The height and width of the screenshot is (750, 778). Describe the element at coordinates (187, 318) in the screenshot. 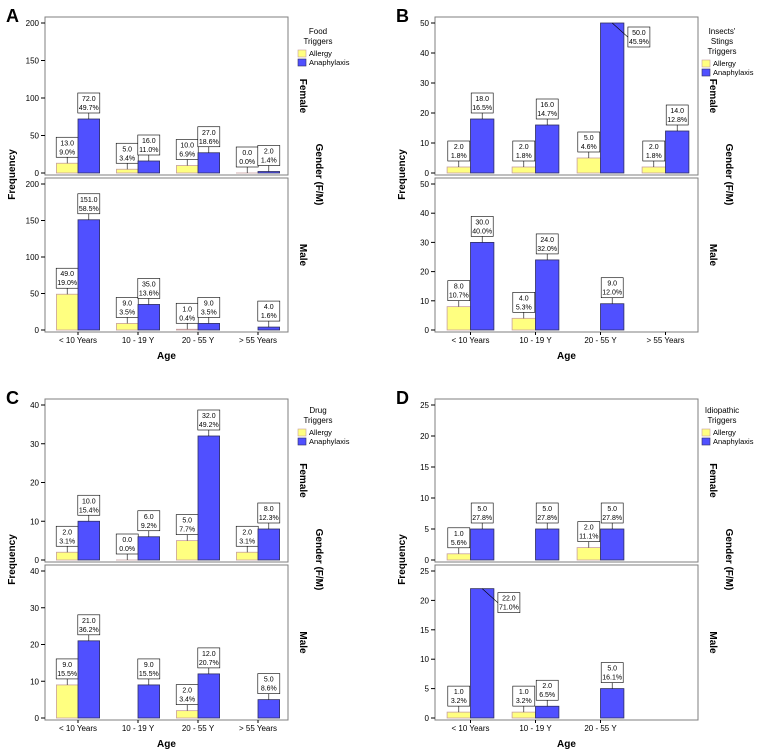

I see `data-label-percent: 0.4%` at that location.